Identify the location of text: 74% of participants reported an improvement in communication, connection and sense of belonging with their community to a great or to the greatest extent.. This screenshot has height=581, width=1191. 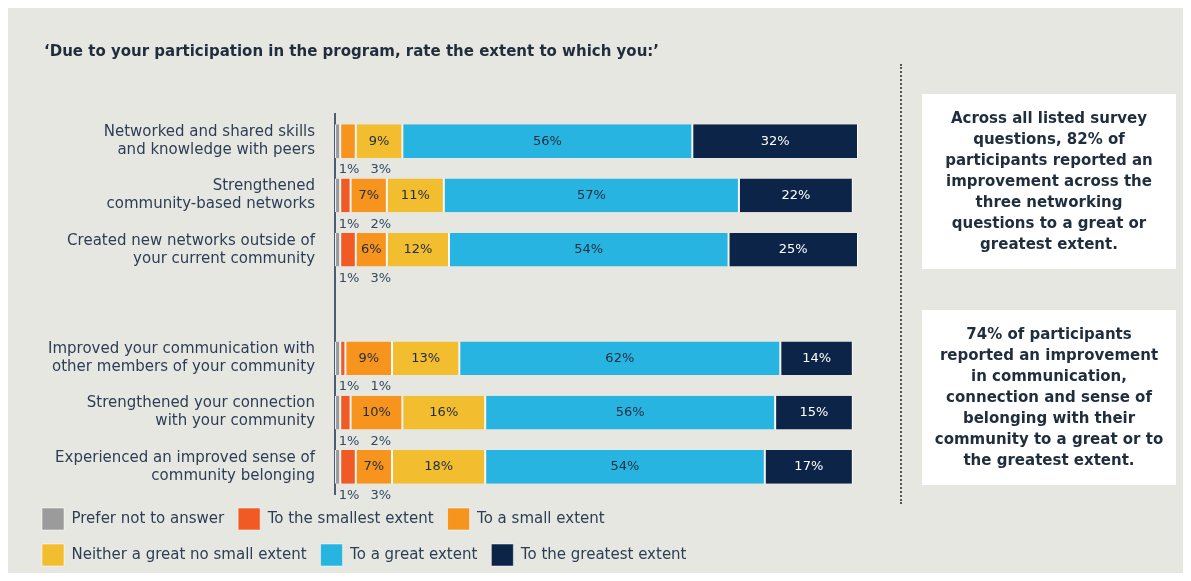
(1049, 397).